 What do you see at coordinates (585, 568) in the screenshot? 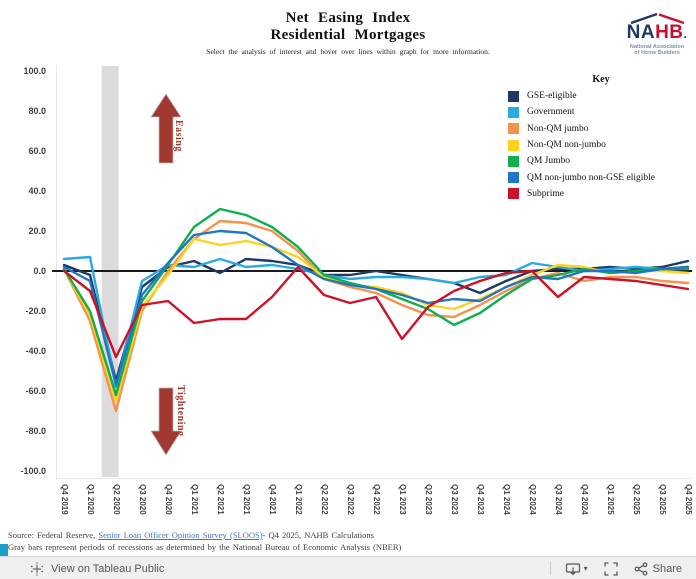
I see `download-caret-icon: ▾` at bounding box center [585, 568].